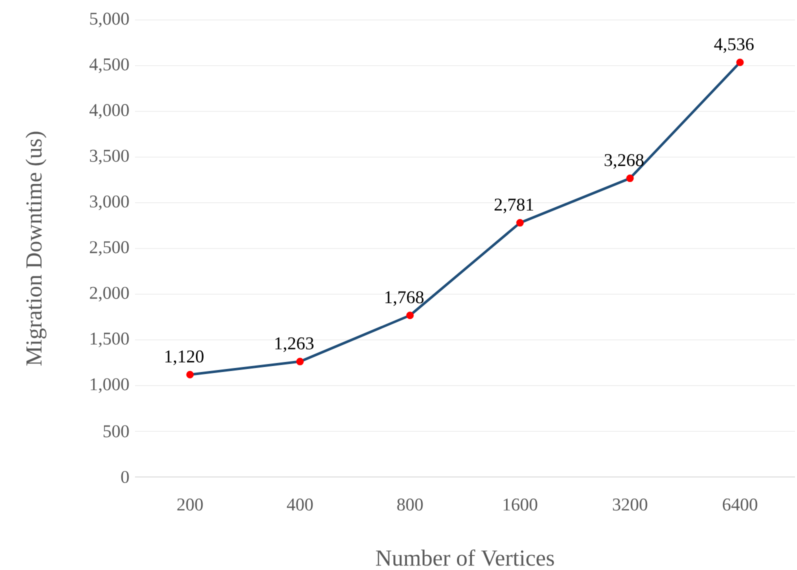 Image resolution: width=797 pixels, height=570 pixels. I want to click on y-tick-label: 1,500, so click(109, 340).